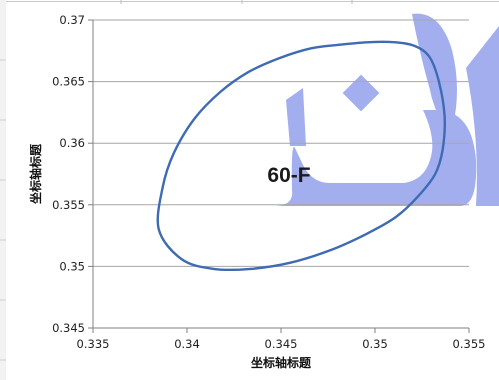 The image size is (499, 380). Describe the element at coordinates (68, 205) in the screenshot. I see `y-tick-label: 0.355` at that location.